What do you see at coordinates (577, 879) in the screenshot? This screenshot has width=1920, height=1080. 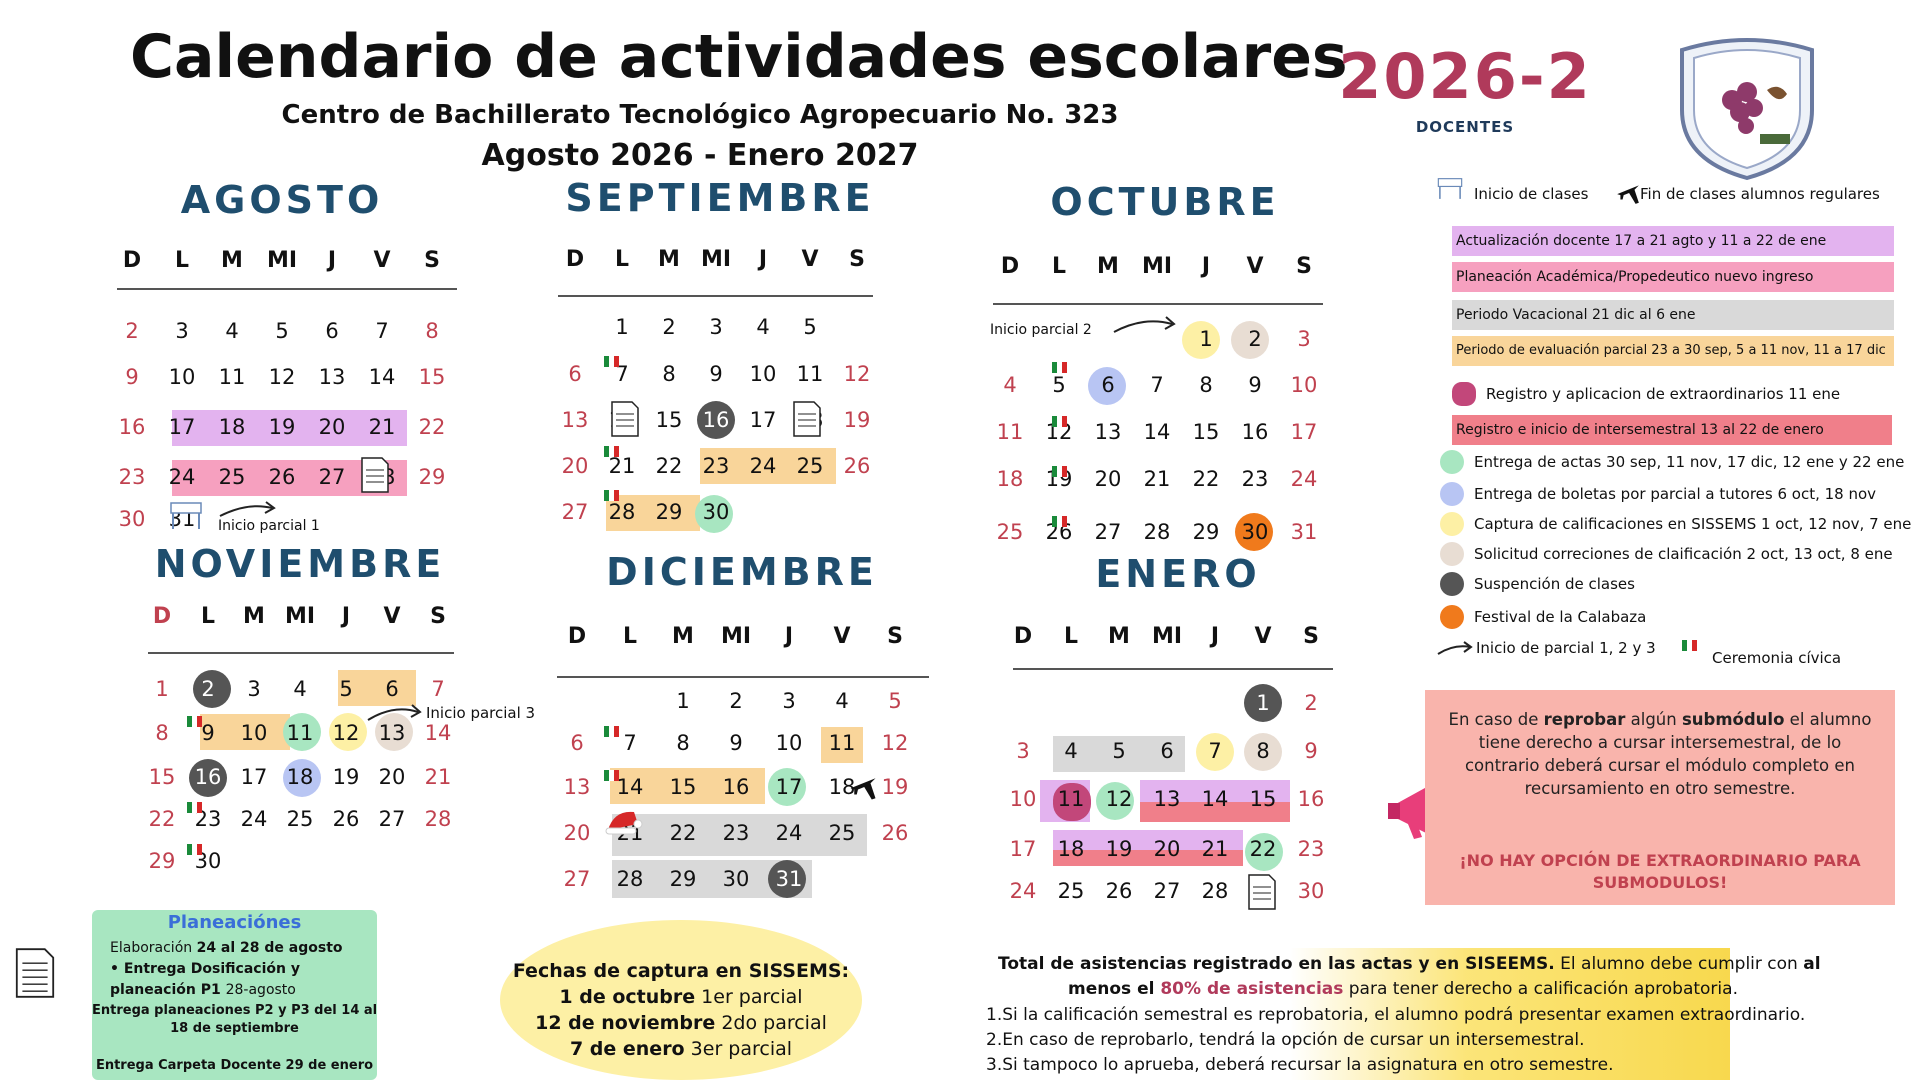 I see `day-cell-diciembre-27: 27` at bounding box center [577, 879].